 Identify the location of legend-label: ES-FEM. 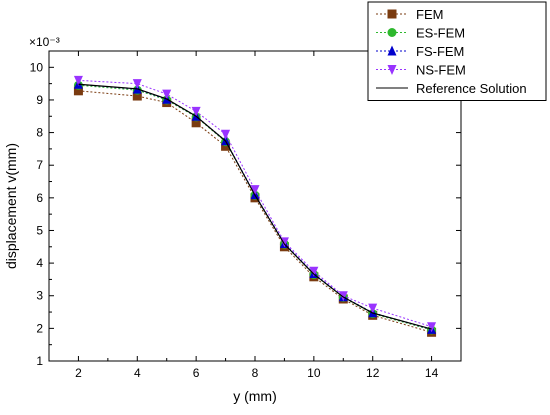
(440, 33).